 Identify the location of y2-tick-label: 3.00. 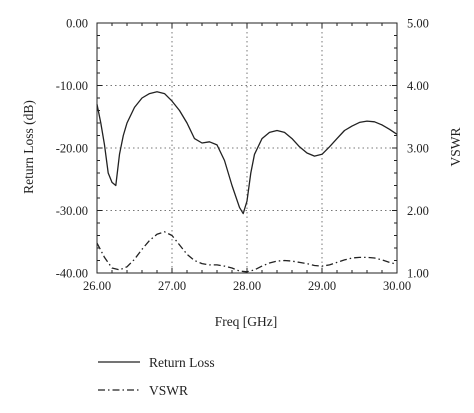
(418, 149).